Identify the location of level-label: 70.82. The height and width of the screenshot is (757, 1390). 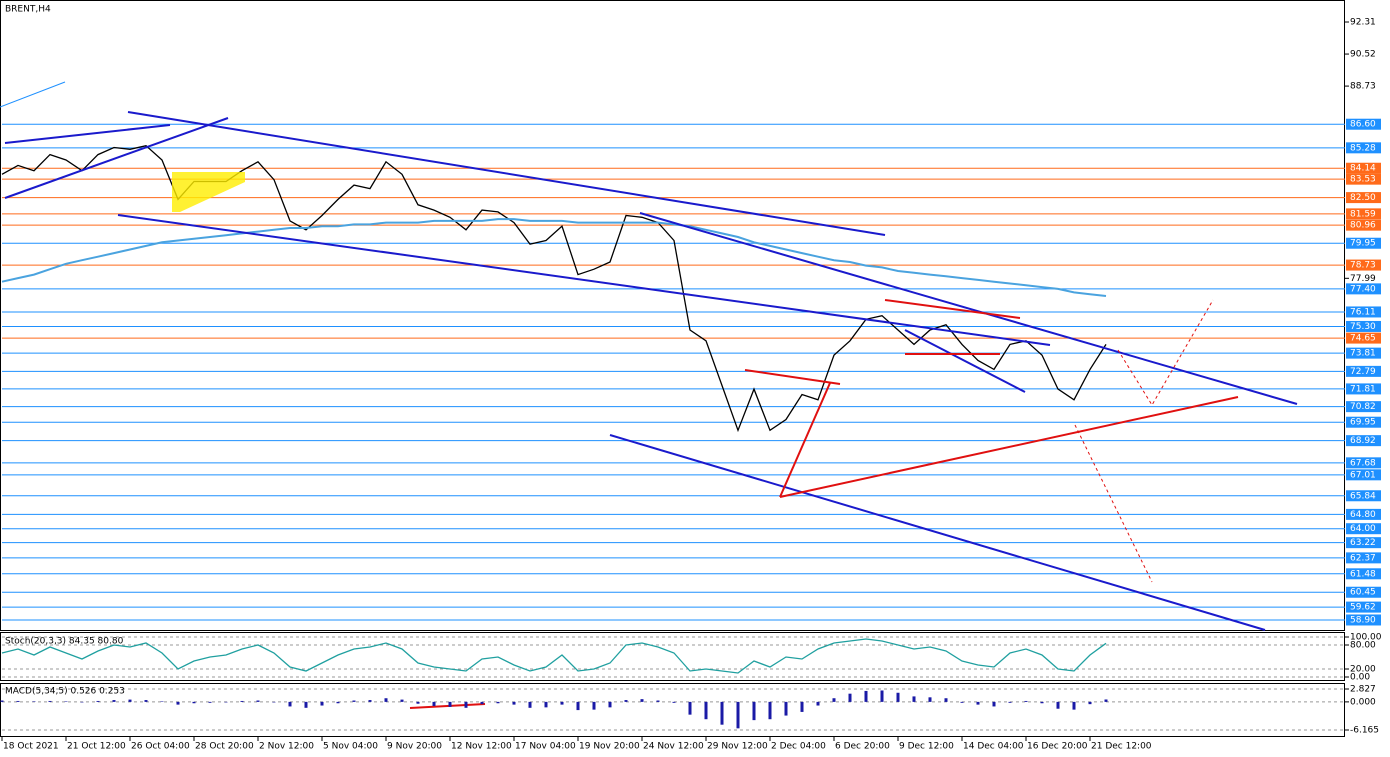
(1363, 407).